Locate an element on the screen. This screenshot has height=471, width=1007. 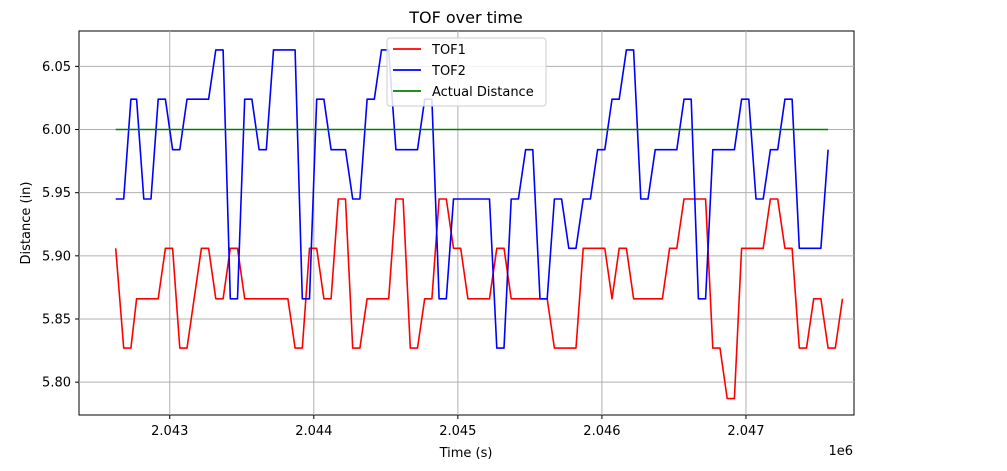
y-tick-label: 6.05 is located at coordinates (56, 67).